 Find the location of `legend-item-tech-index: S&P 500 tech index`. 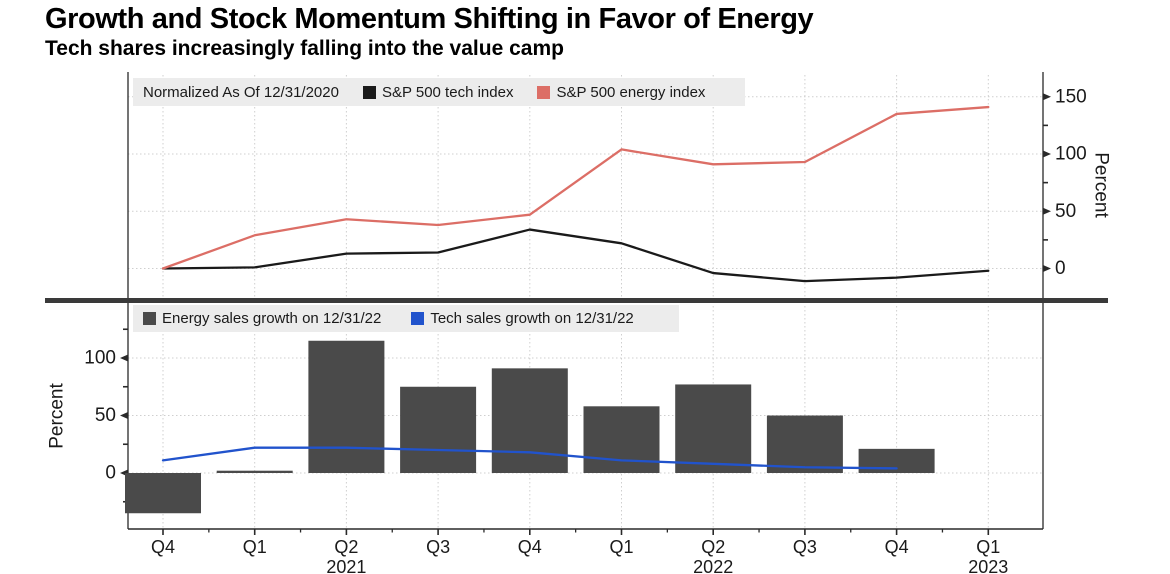

legend-item-tech-index: S&P 500 tech index is located at coordinates (438, 92).